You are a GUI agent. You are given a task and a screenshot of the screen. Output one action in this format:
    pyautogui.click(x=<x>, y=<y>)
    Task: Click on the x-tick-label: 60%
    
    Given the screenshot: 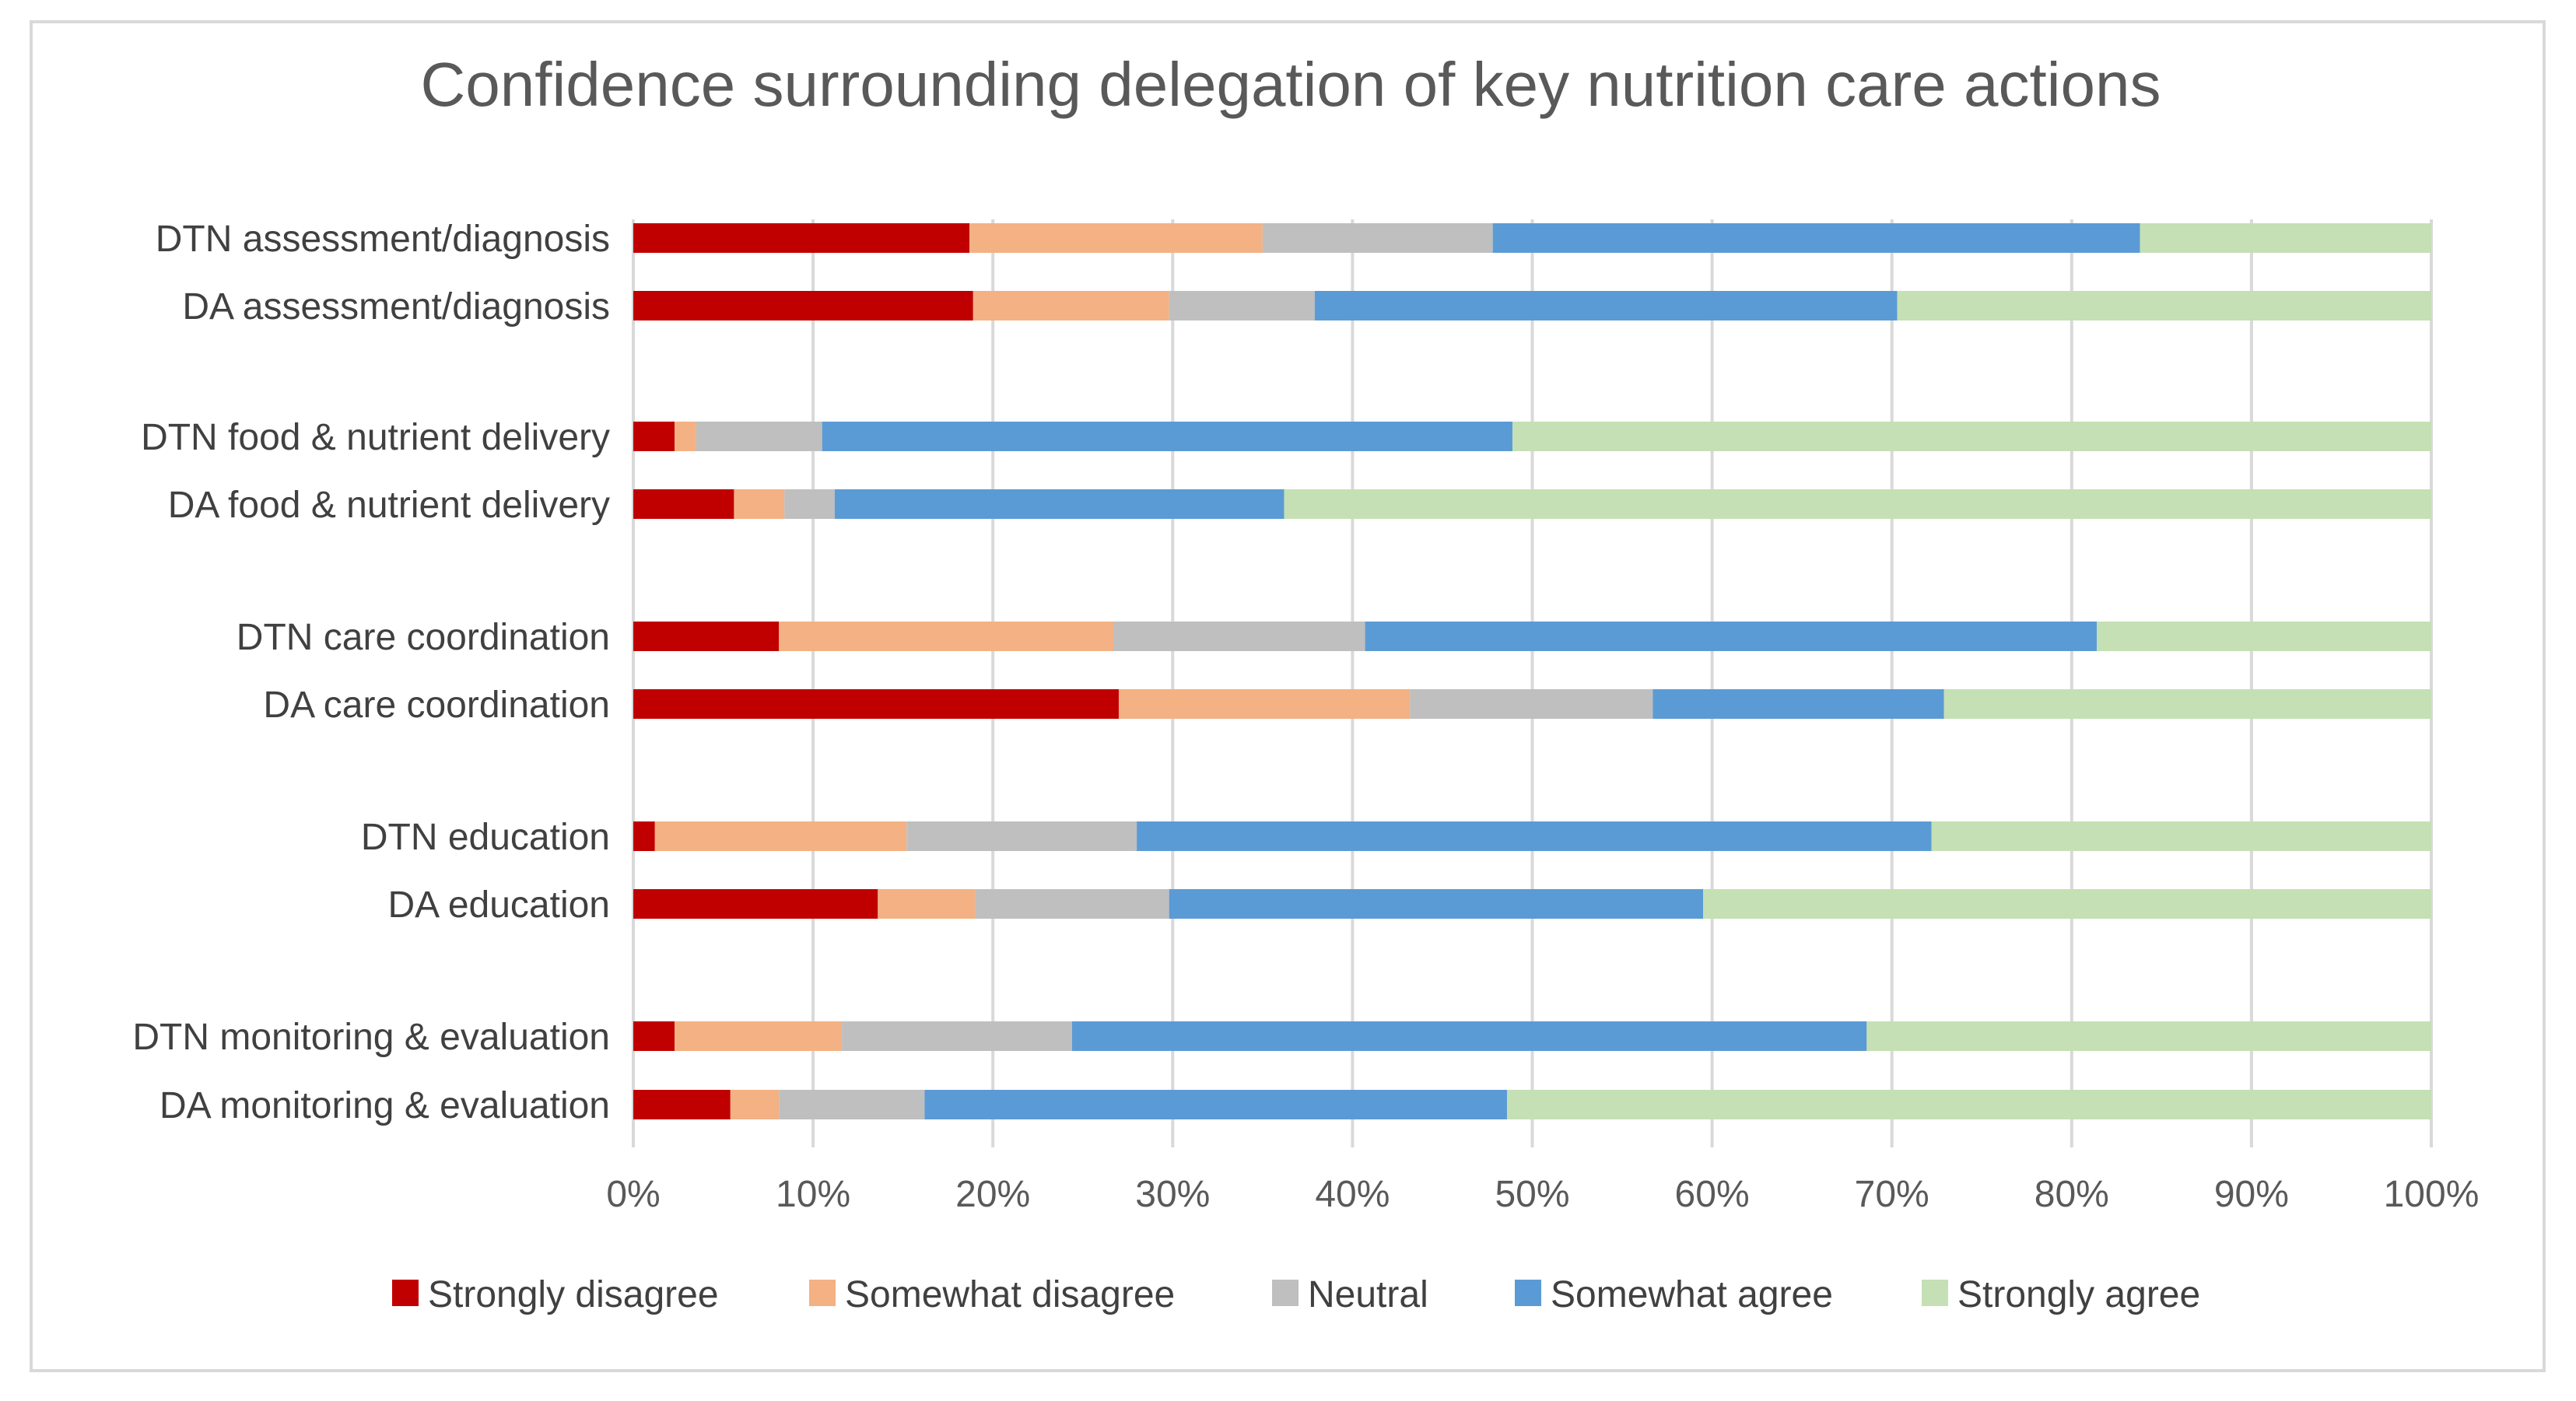 What is the action you would take?
    pyautogui.click(x=1712, y=1194)
    